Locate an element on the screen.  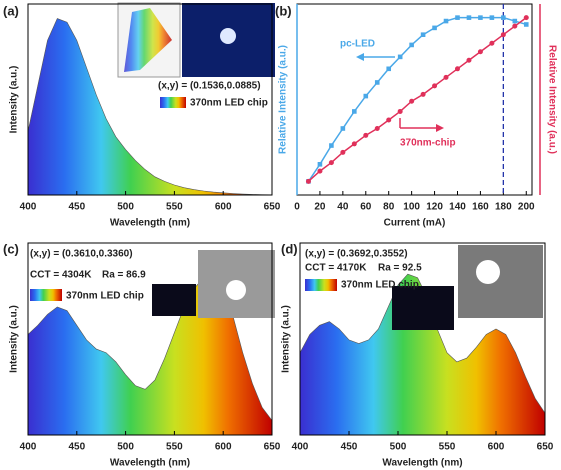
panel-label: (a) is located at coordinates (11, 10).